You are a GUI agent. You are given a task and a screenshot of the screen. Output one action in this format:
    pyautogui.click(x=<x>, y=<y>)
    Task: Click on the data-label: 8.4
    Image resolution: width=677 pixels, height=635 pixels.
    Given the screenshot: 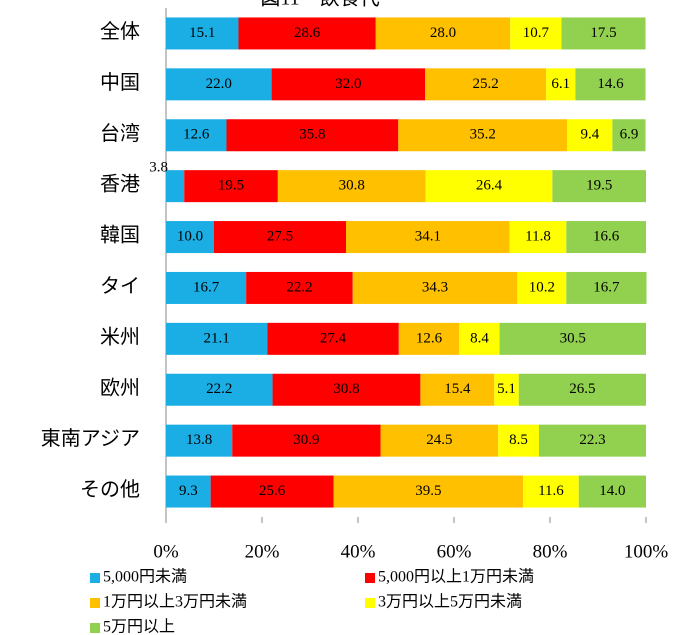 What is the action you would take?
    pyautogui.click(x=479, y=338)
    